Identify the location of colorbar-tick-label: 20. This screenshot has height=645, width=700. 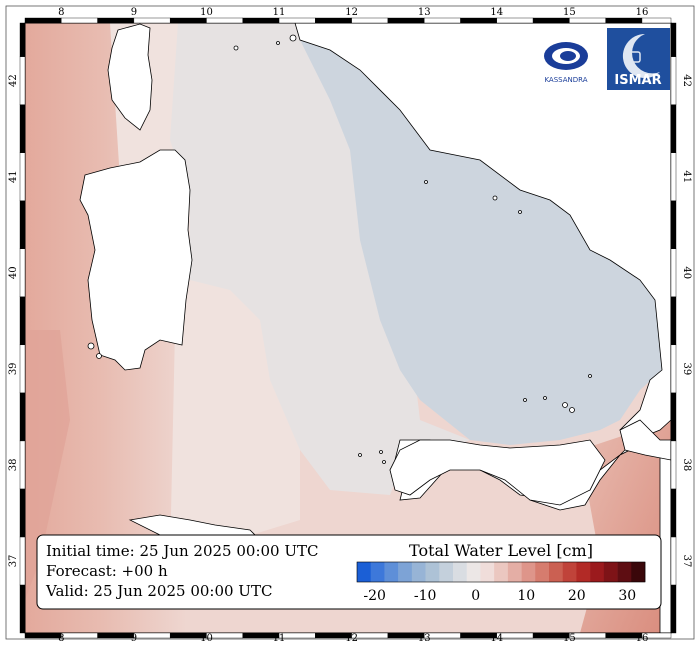
(577, 596).